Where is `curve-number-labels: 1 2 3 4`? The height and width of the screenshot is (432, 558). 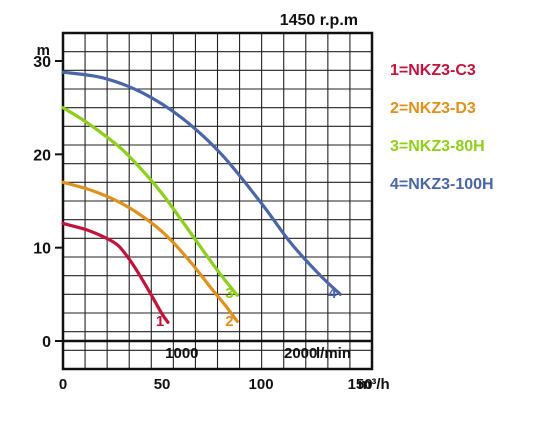 curve-number-labels: 1 2 3 4 is located at coordinates (246, 307).